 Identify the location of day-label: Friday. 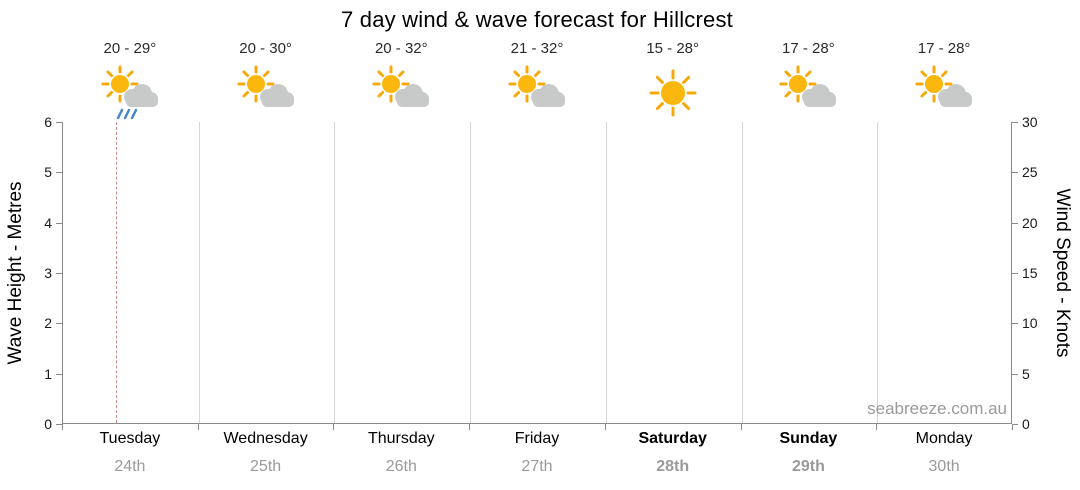
(537, 438).